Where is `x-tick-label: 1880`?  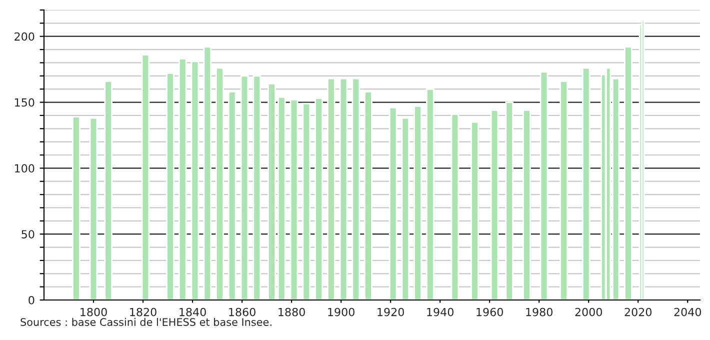 x-tick-label: 1880 is located at coordinates (291, 312).